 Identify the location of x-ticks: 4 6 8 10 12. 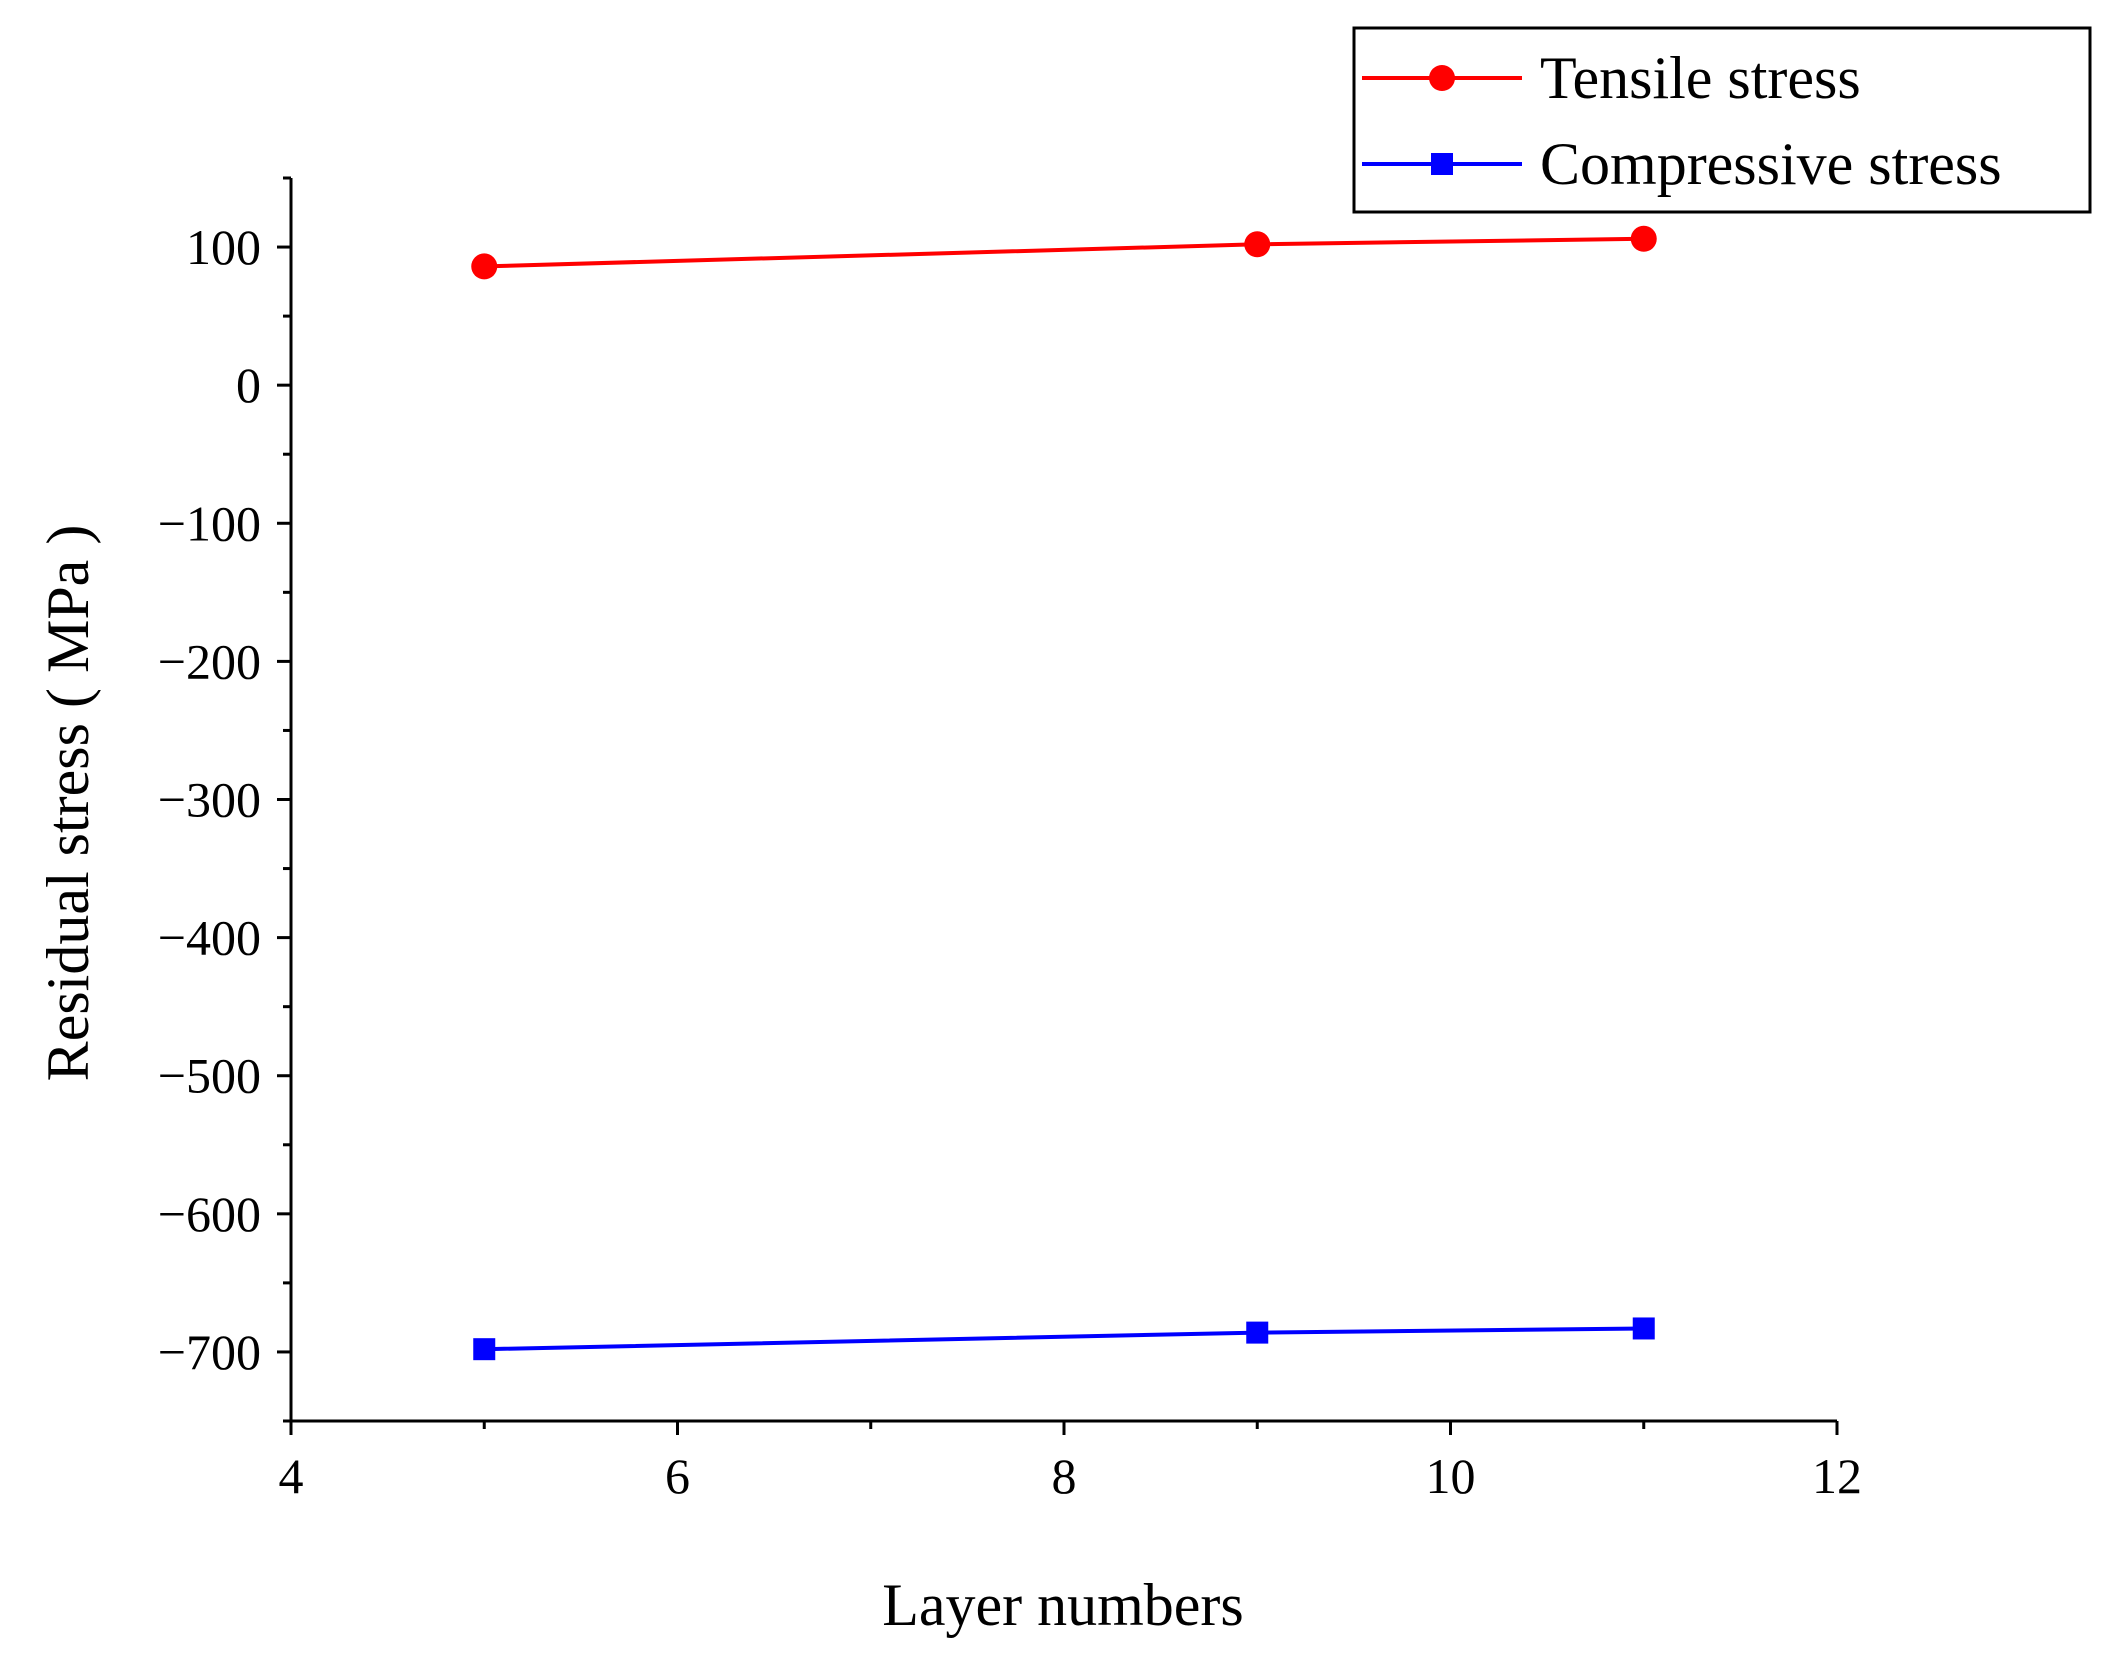
(1070, 1462).